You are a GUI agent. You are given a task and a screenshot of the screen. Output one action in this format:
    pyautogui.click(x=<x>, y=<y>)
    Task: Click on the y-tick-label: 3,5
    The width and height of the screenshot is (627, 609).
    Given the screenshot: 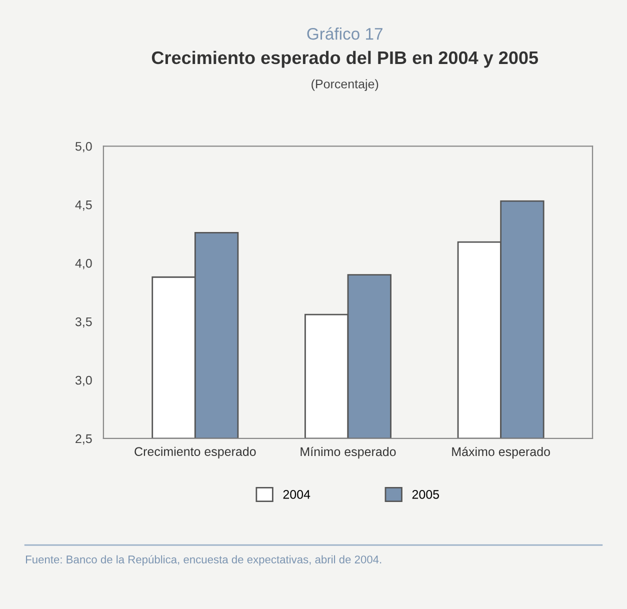 What is the action you would take?
    pyautogui.click(x=83, y=322)
    